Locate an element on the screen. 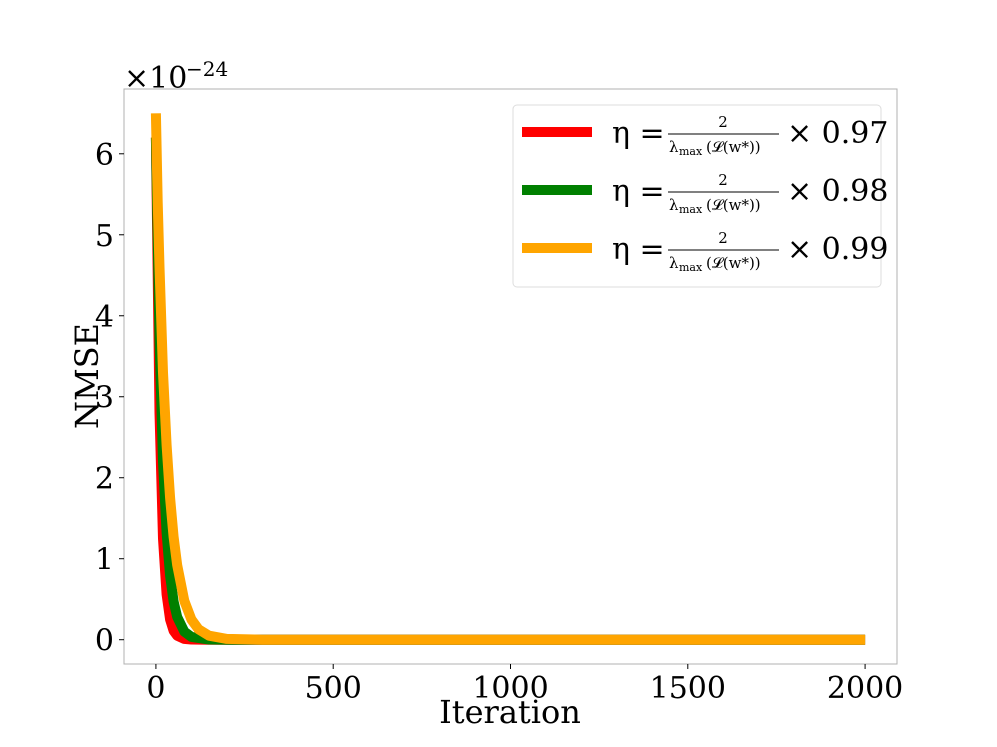 The width and height of the screenshot is (997, 747). x-tick-label: 0 is located at coordinates (155, 688).